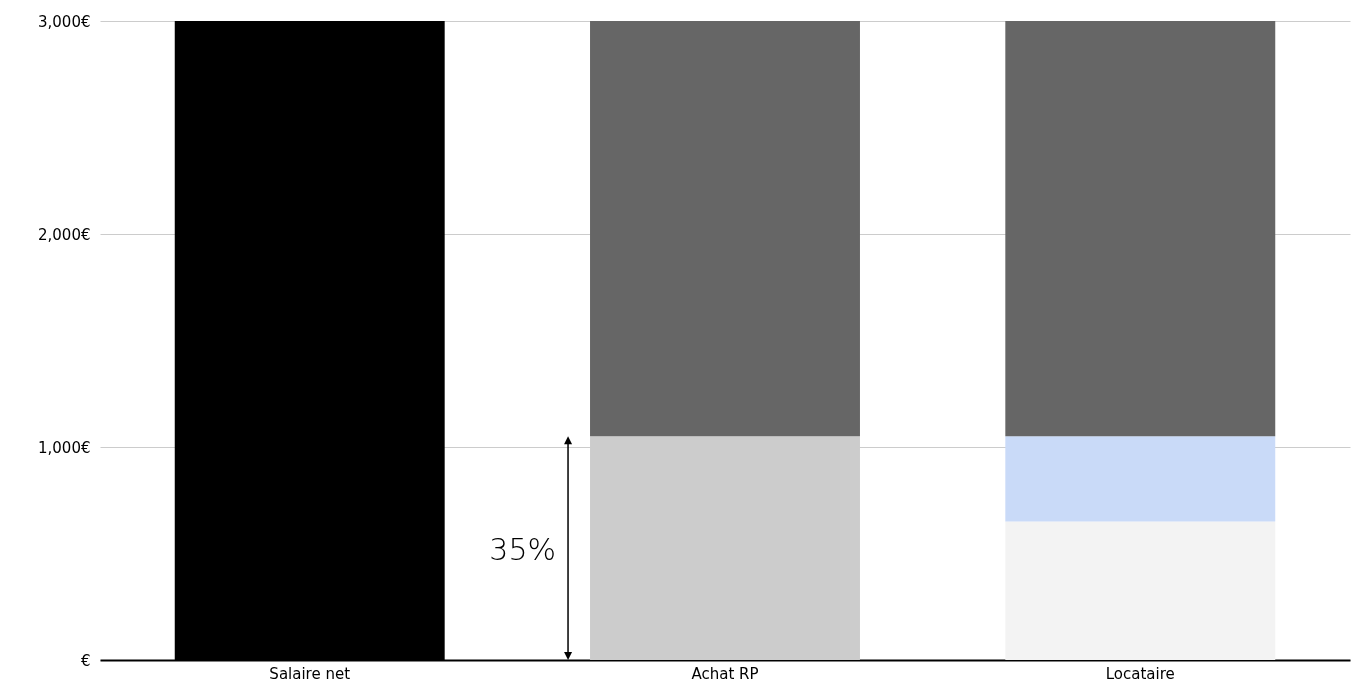  Describe the element at coordinates (85, 660) in the screenshot. I see `y-tick-label: €` at that location.